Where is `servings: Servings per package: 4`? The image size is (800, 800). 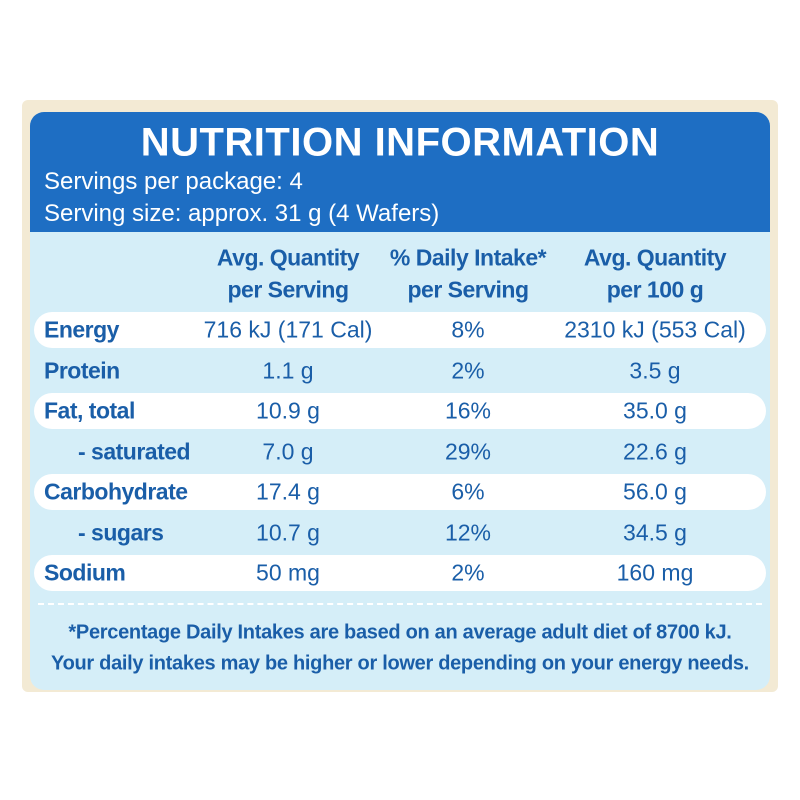 servings: Servings per package: 4 is located at coordinates (173, 181).